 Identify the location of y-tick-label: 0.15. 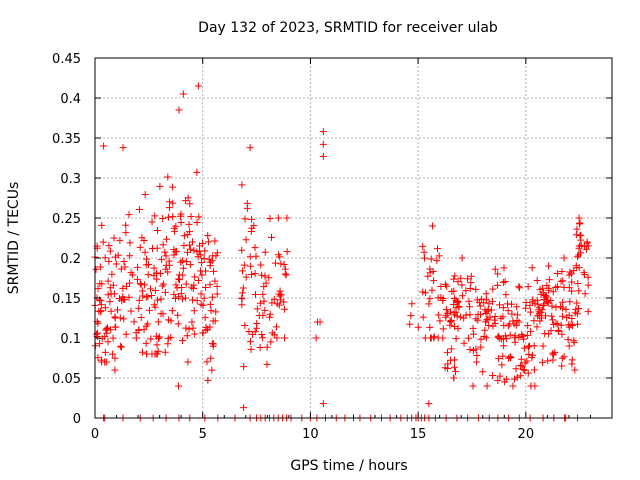
(66, 299).